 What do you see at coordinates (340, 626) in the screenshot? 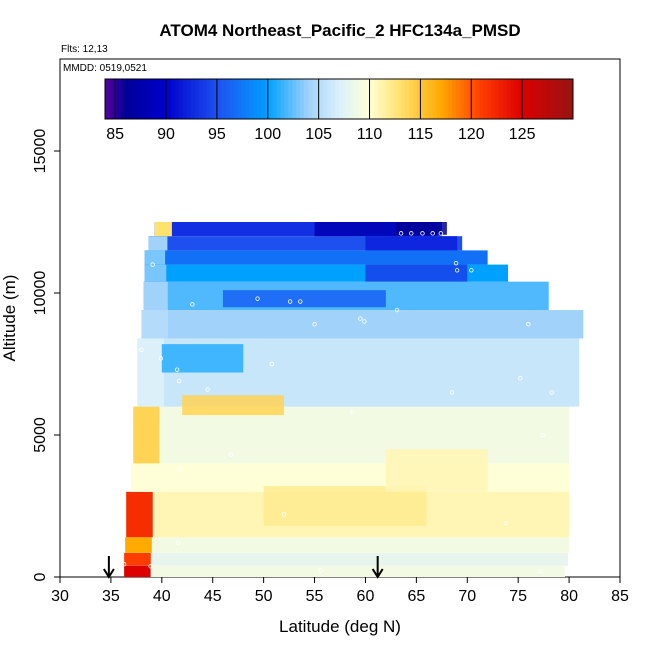
I see `x-axis-label: Latitude (deg N)` at bounding box center [340, 626].